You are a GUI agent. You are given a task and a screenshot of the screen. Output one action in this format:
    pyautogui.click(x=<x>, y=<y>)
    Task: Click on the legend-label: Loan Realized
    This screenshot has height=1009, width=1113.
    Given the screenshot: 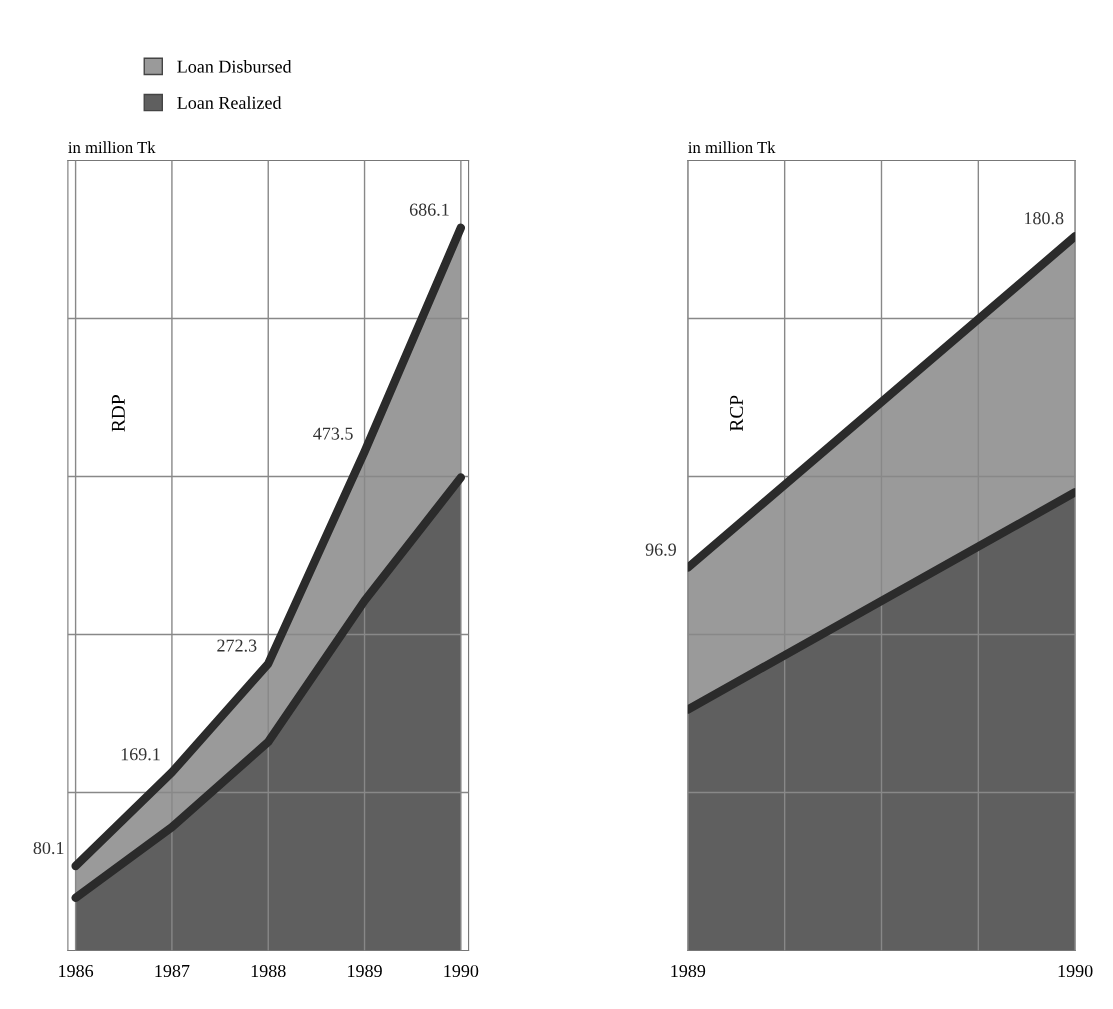 What is the action you would take?
    pyautogui.click(x=229, y=102)
    